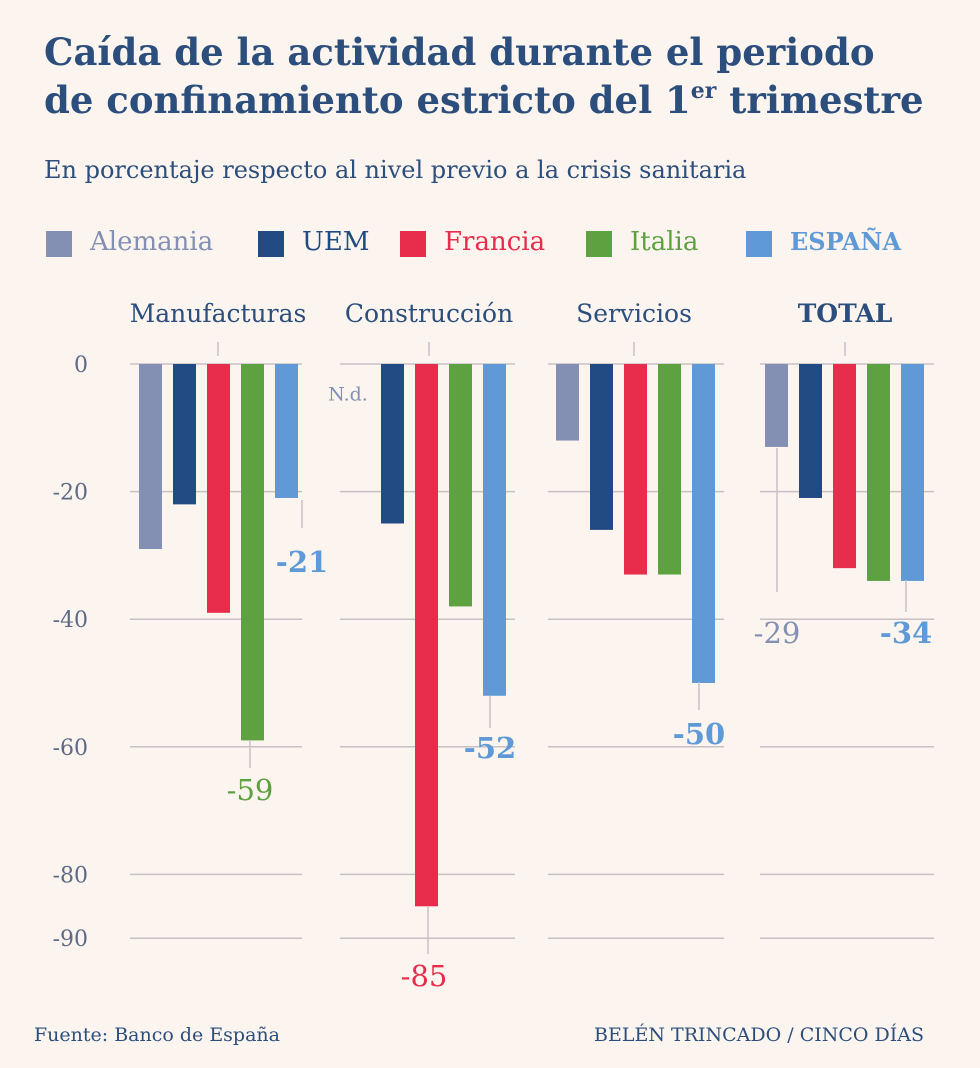 This screenshot has width=980, height=1068. Describe the element at coordinates (567, 402) in the screenshot. I see `bar-alemania-servicios` at that location.